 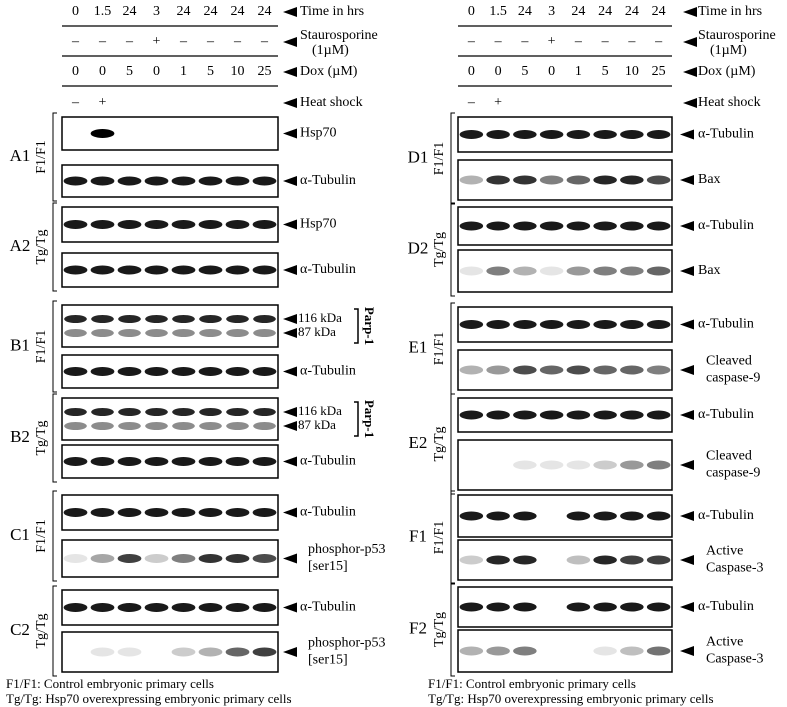 I want to click on header-label: Staurosporine, so click(x=737, y=35).